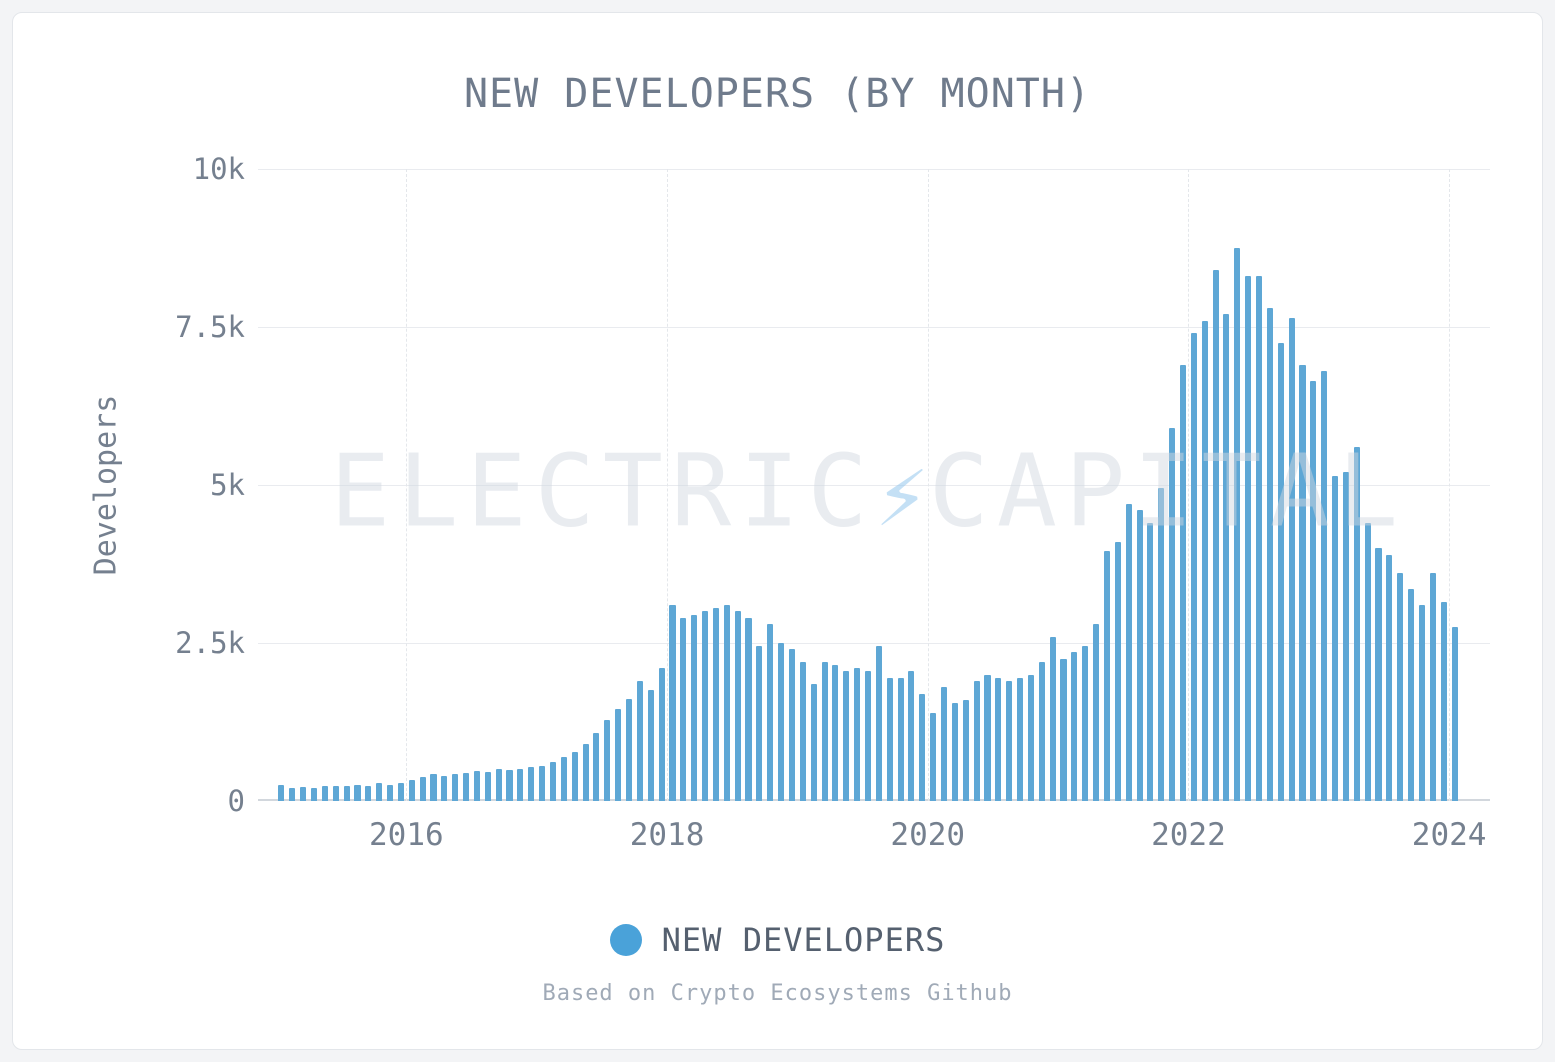 The image size is (1555, 1062). Describe the element at coordinates (874, 800) in the screenshot. I see `x-axis-line` at that location.